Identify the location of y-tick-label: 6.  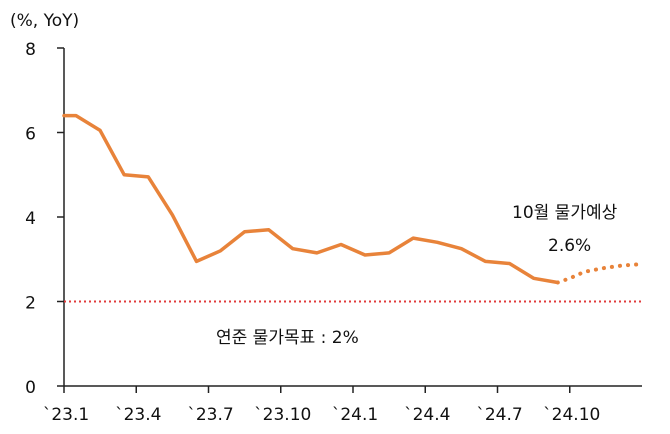
(30, 135).